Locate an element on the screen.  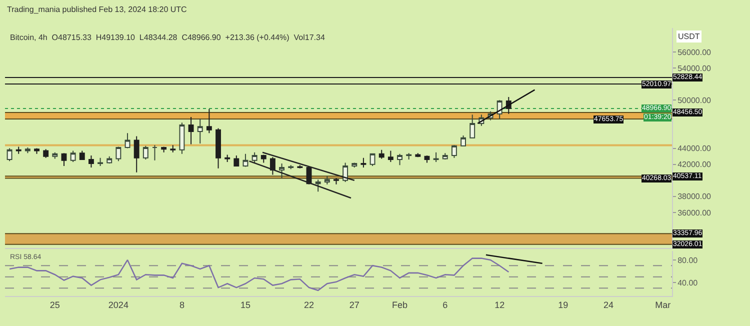
x-tick-label: 25 is located at coordinates (55, 305).